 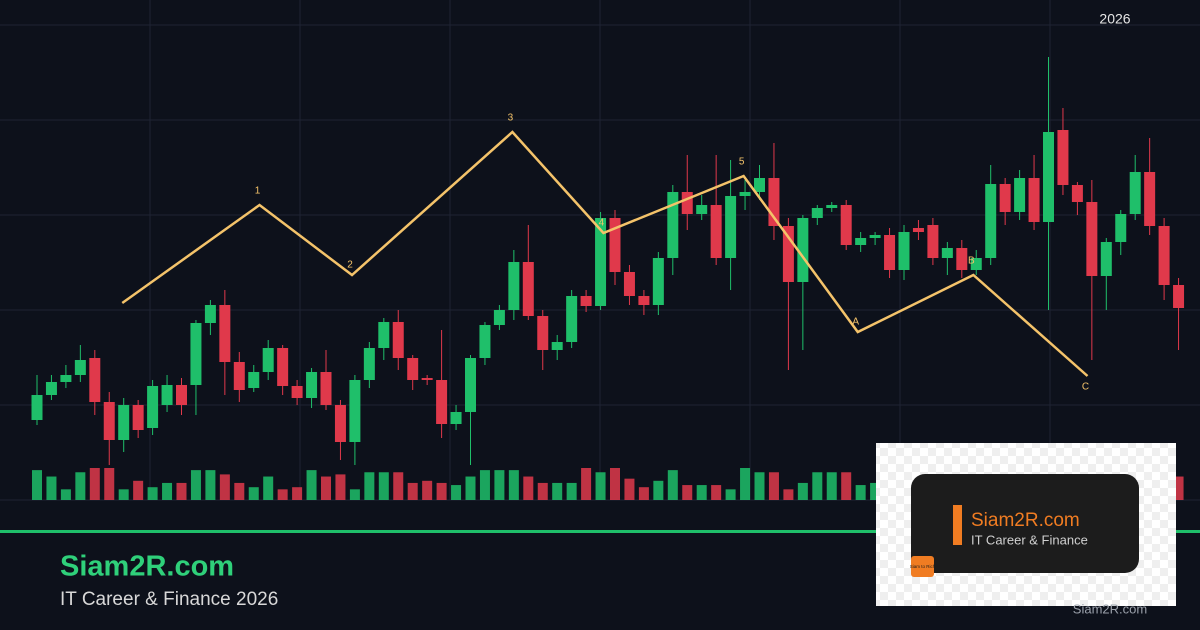 I want to click on wave-label: 1, so click(x=258, y=191).